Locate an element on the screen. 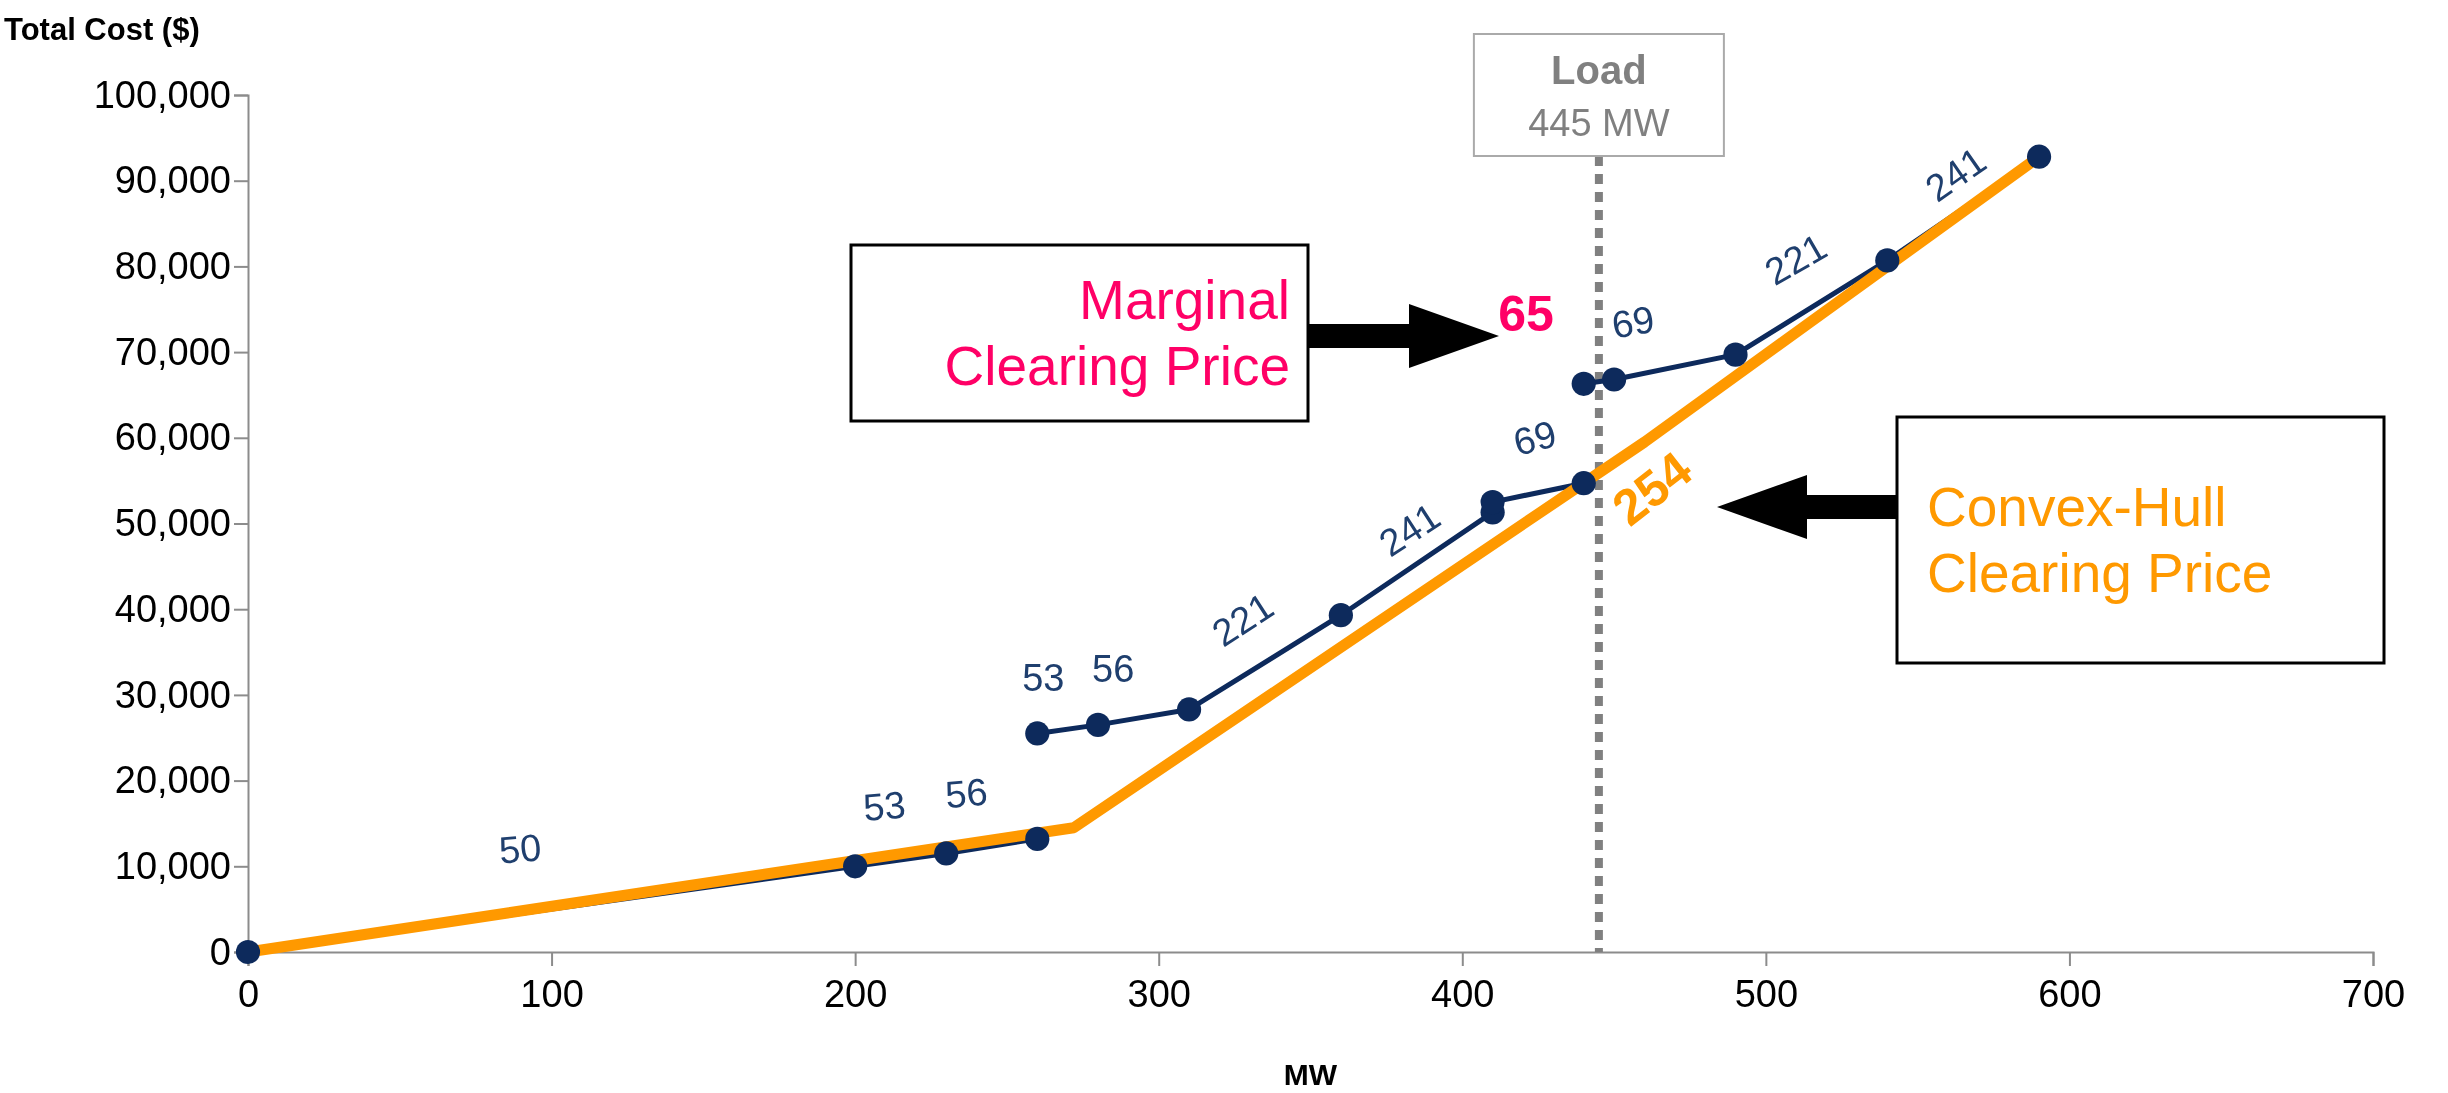 This screenshot has width=2448, height=1093. y-tick-label: 0 is located at coordinates (220, 951).